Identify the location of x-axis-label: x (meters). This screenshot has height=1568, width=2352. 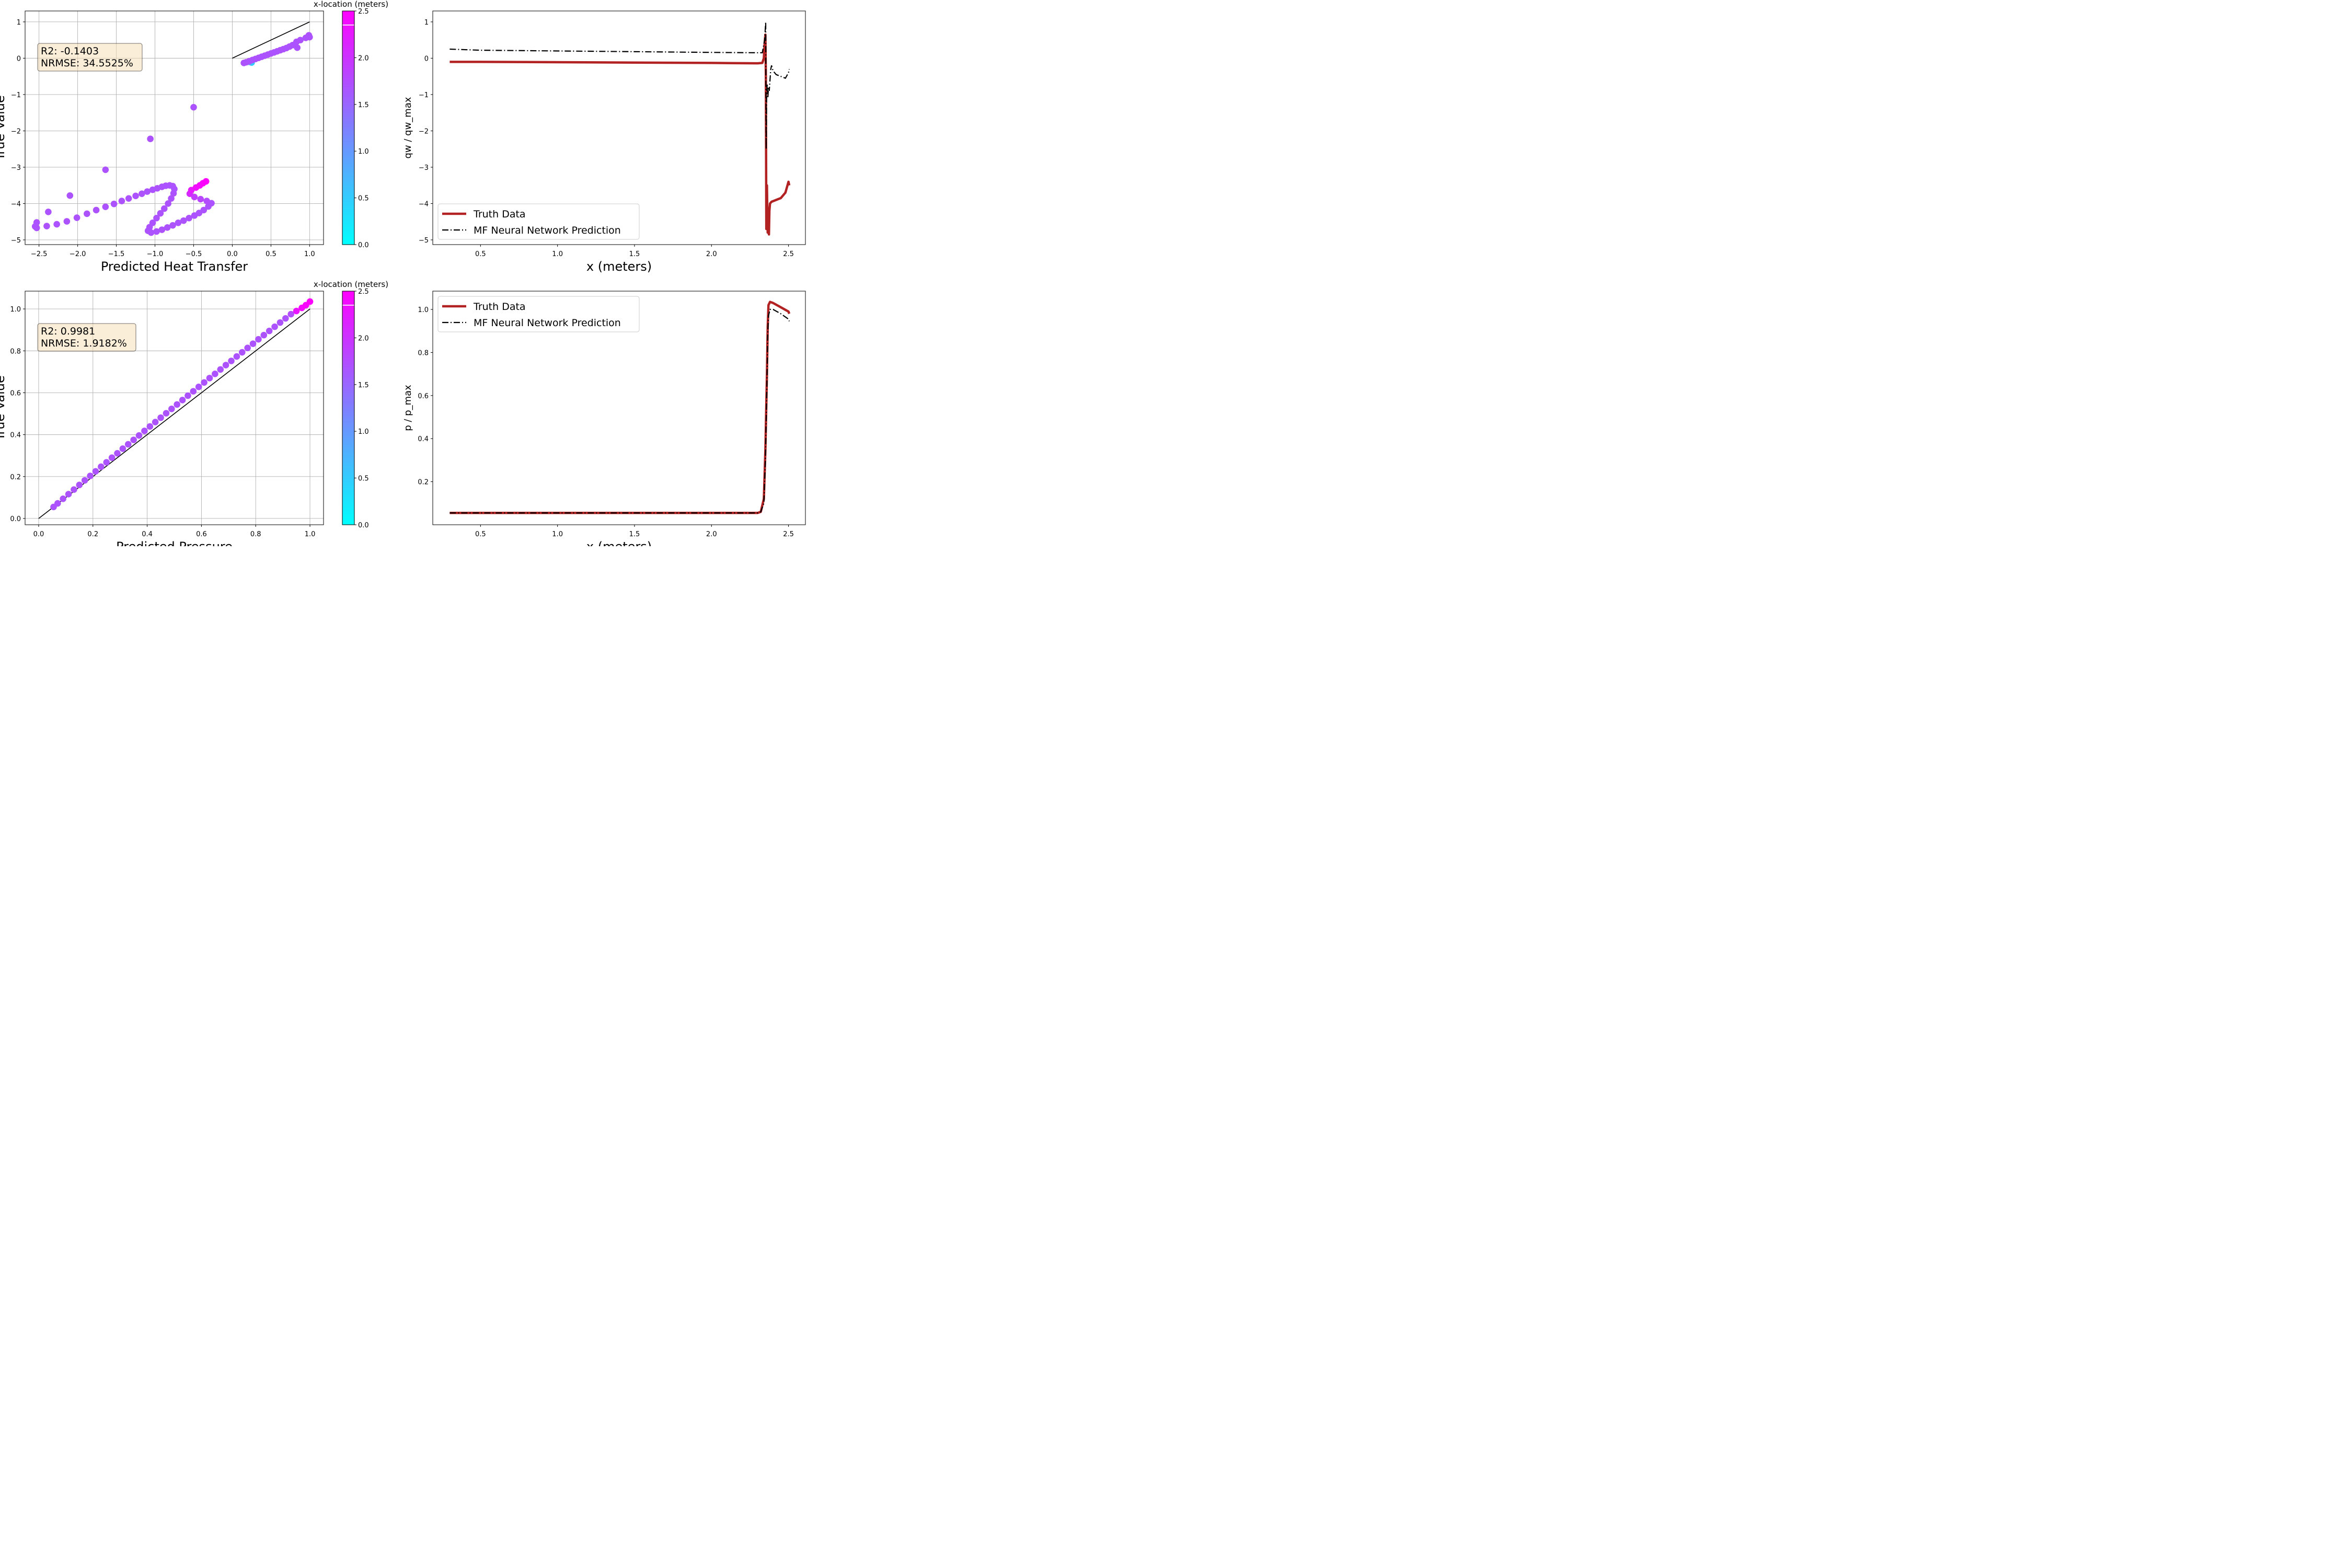
(619, 266).